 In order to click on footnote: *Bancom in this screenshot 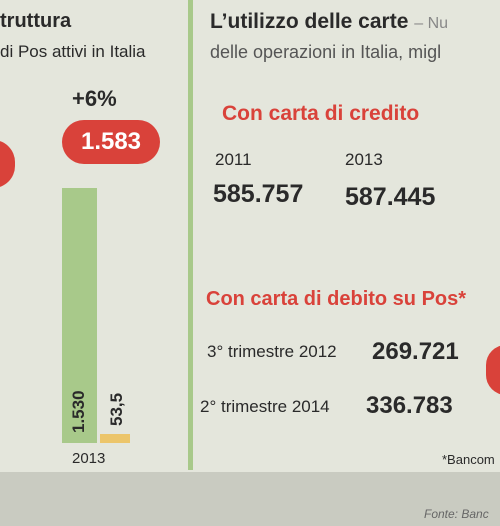, I will do `click(468, 459)`.